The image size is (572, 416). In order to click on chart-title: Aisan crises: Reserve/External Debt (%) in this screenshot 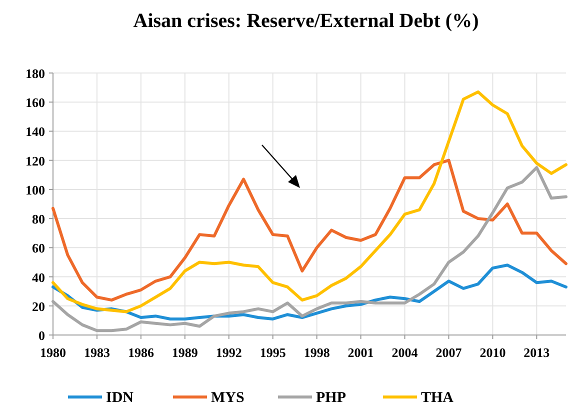, I will do `click(306, 21)`.